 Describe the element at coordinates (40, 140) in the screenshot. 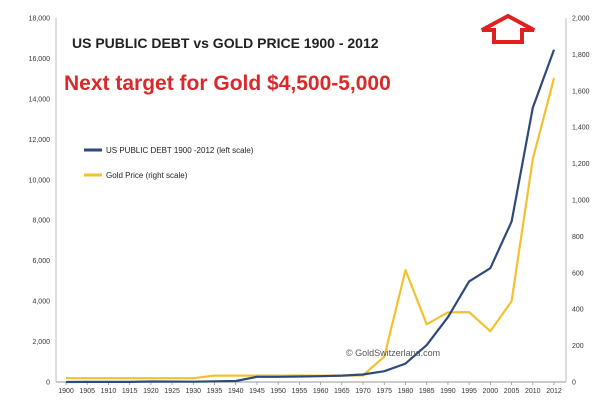

I see `left-tick-label: 12,000` at that location.